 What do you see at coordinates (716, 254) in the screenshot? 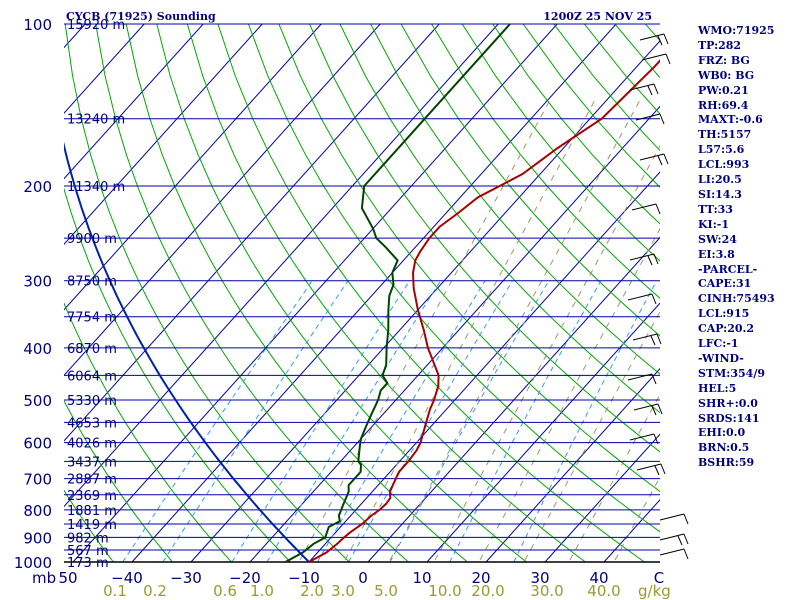
I see `index-item: EI:3.8` at bounding box center [716, 254].